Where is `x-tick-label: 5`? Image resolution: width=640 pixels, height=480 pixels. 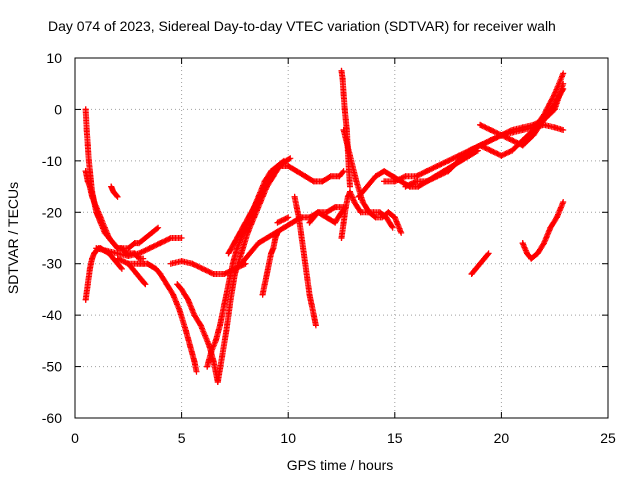 x-tick-label: 5 is located at coordinates (182, 438).